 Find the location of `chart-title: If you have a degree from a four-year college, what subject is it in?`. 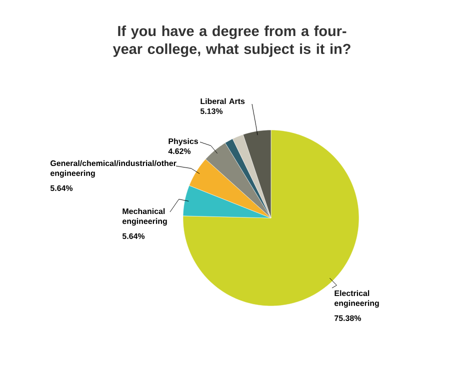

chart-title: If you have a degree from a four-year college, what subject is it in? is located at coordinates (231, 41).